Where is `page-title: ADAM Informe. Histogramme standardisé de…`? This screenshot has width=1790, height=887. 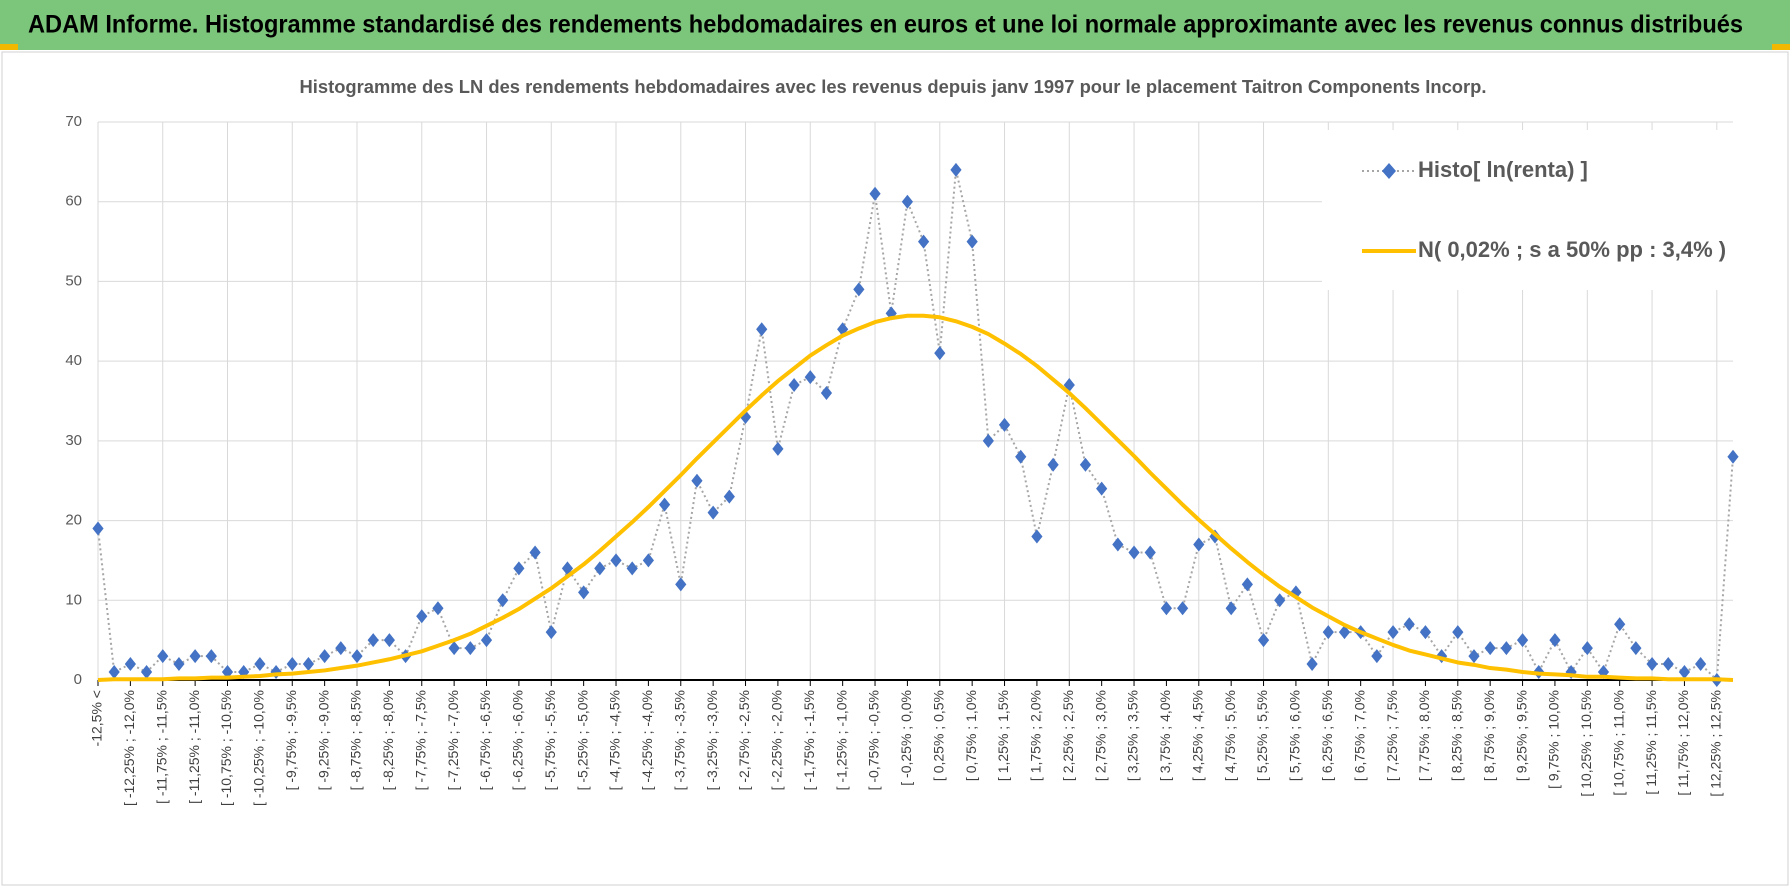
page-title: ADAM Informe. Histogramme standardisé de… is located at coordinates (885, 25).